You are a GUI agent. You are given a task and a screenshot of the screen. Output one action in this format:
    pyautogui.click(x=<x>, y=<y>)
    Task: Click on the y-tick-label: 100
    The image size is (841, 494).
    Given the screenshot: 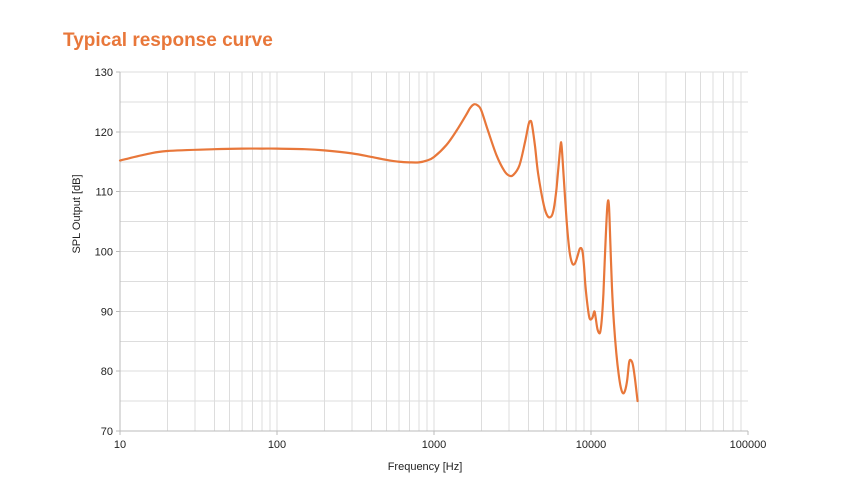 What is the action you would take?
    pyautogui.click(x=104, y=253)
    